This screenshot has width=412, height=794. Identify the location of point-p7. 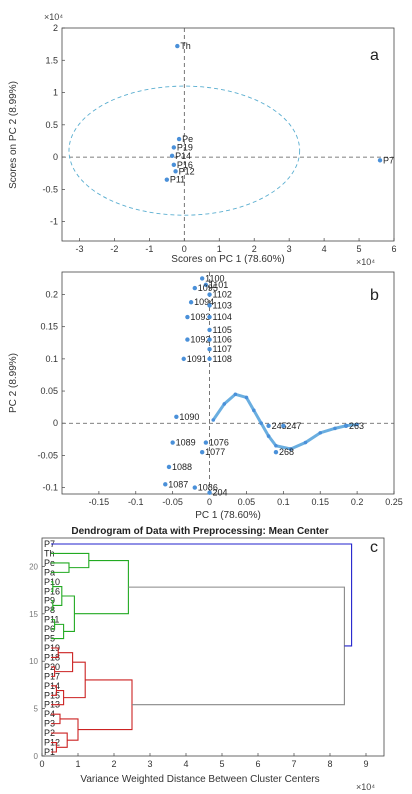
(380, 160).